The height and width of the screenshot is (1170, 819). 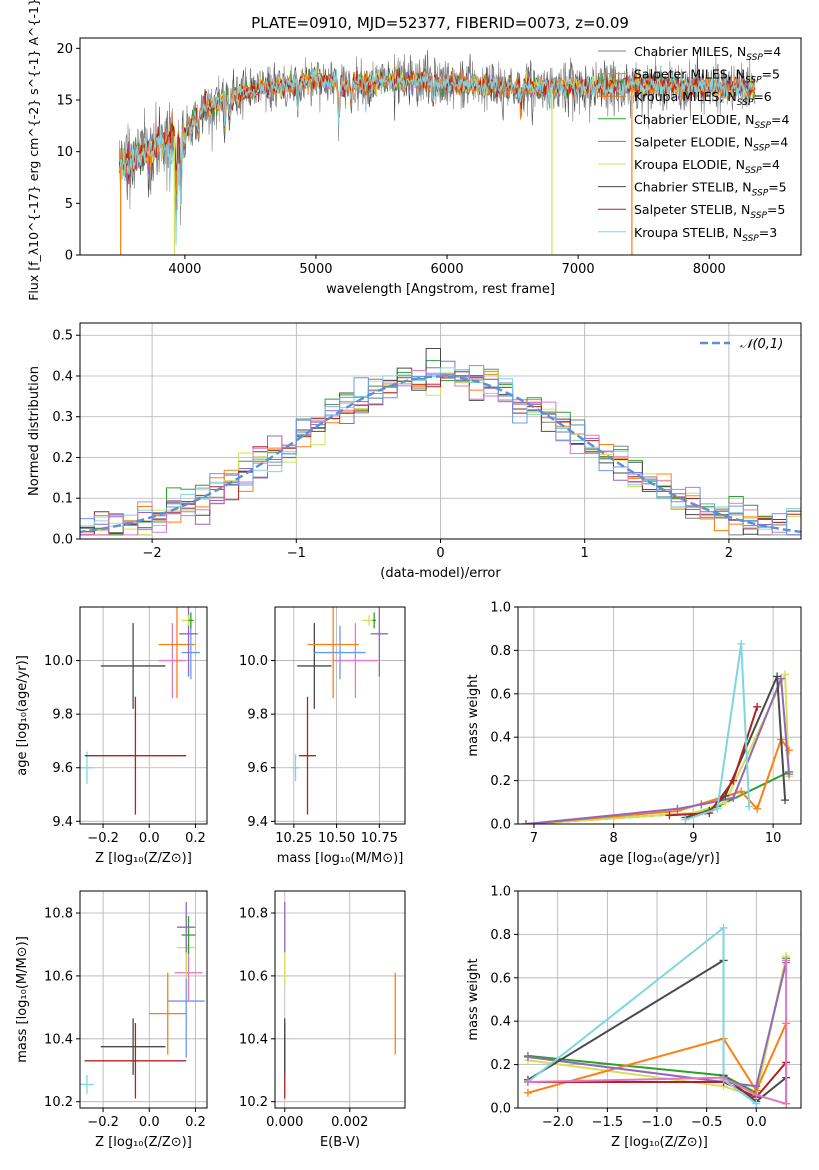 What do you see at coordinates (322, 1020) in the screenshot?
I see `panel-mass_vs_ebv: 0.000 0.002 10.2 10.4 10.6 10.8 E(B-V)` at bounding box center [322, 1020].